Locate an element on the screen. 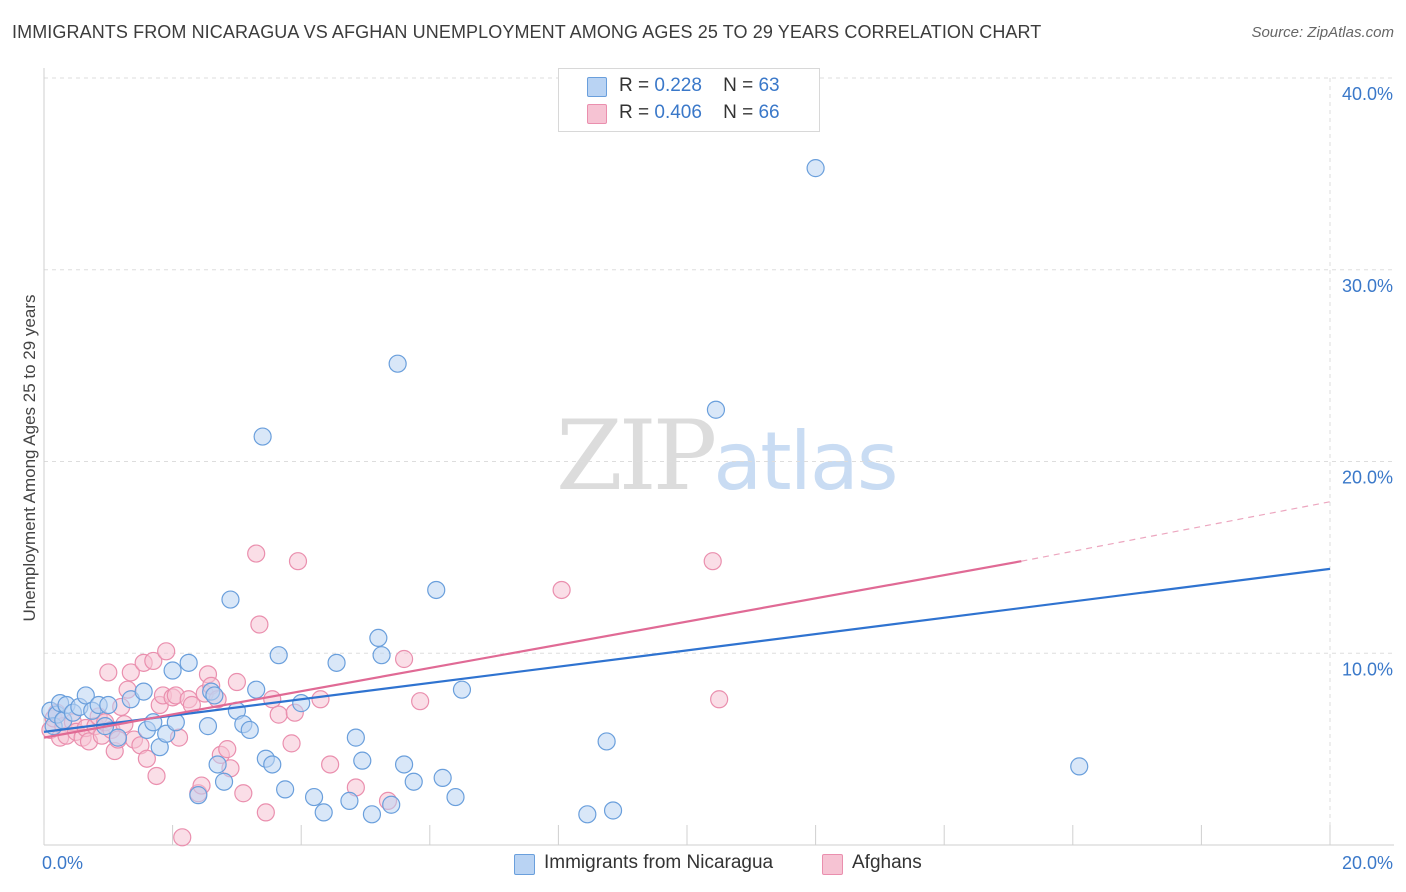 This screenshot has height=892, width=1406. bottom-legend-swatch-pink is located at coordinates (832, 864).